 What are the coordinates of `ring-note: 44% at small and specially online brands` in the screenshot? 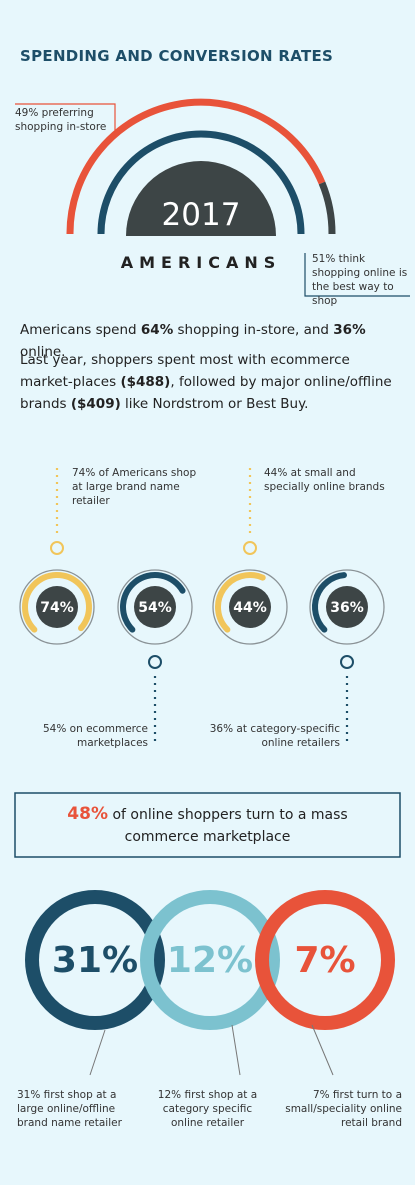 It's located at (324, 480).